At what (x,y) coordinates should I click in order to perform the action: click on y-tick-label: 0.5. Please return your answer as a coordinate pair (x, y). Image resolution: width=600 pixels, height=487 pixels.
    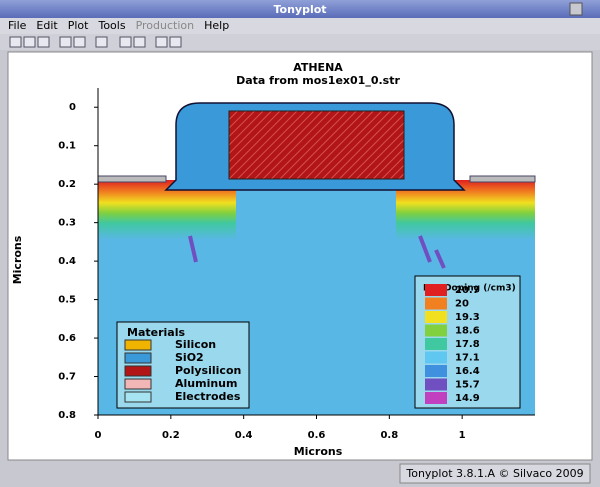
    Looking at the image, I should click on (67, 300).